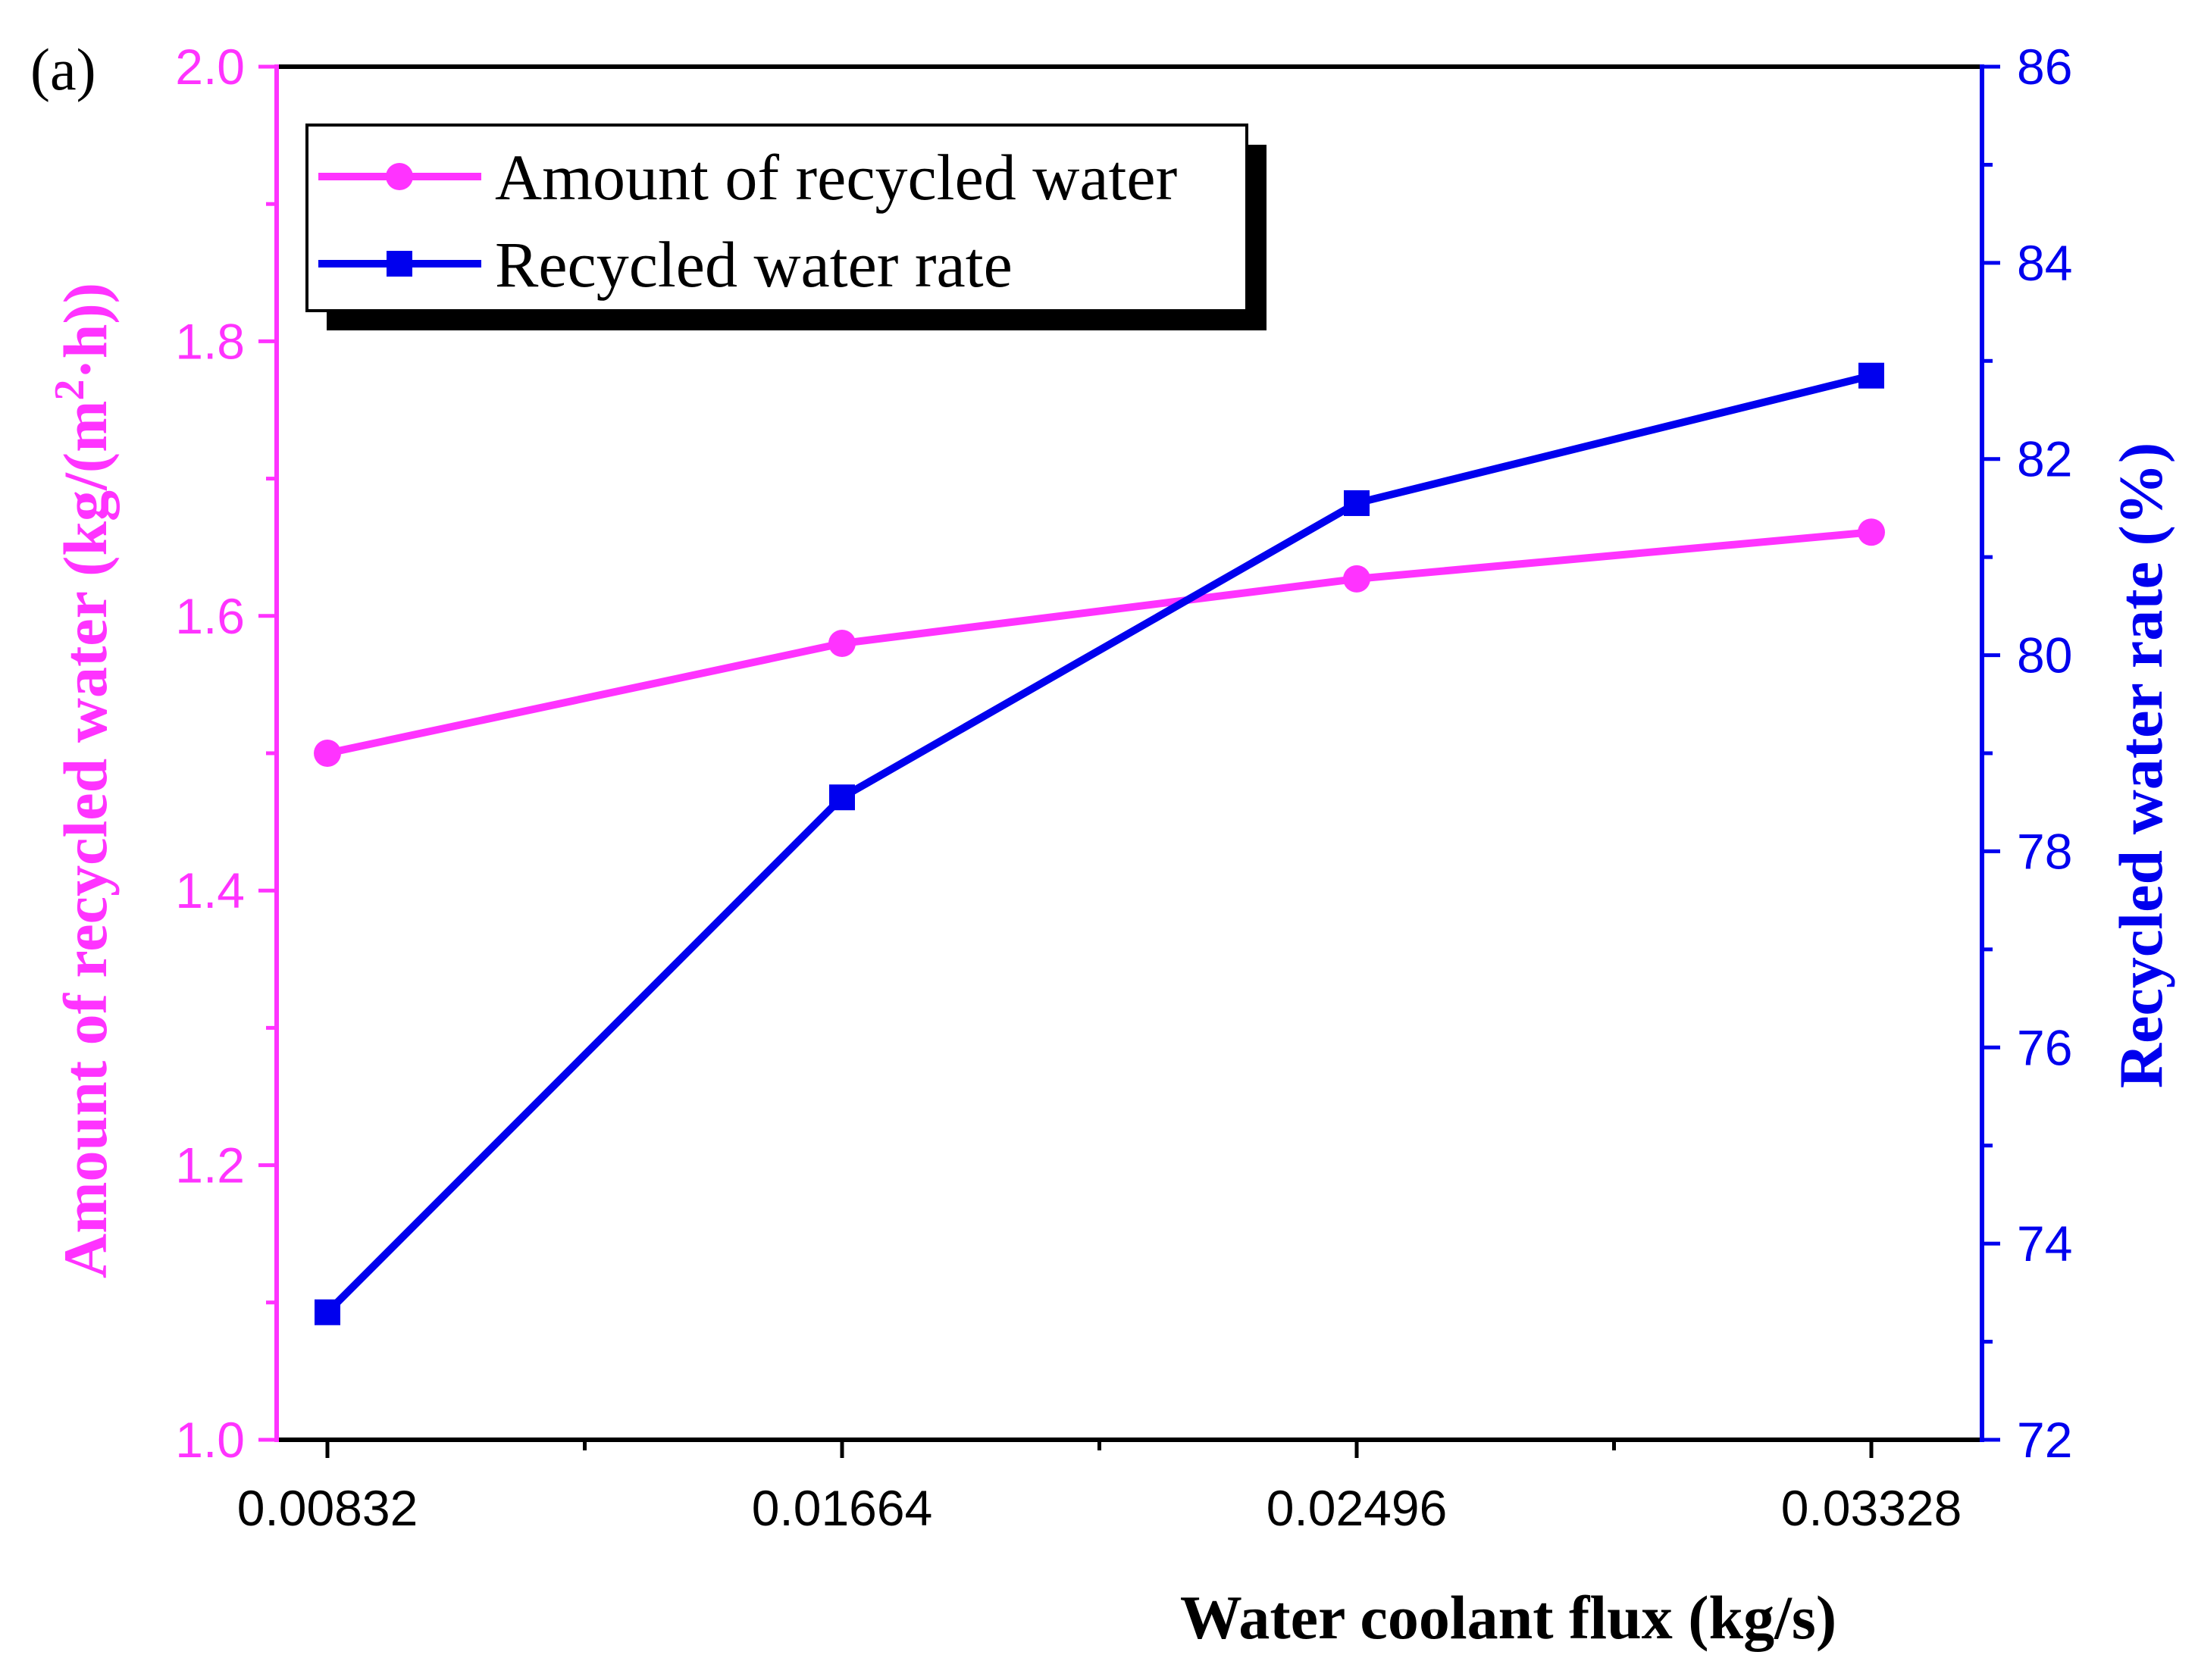  What do you see at coordinates (1508, 1617) in the screenshot?
I see `x-axis-title: Water coolant flux (kg/s)` at bounding box center [1508, 1617].